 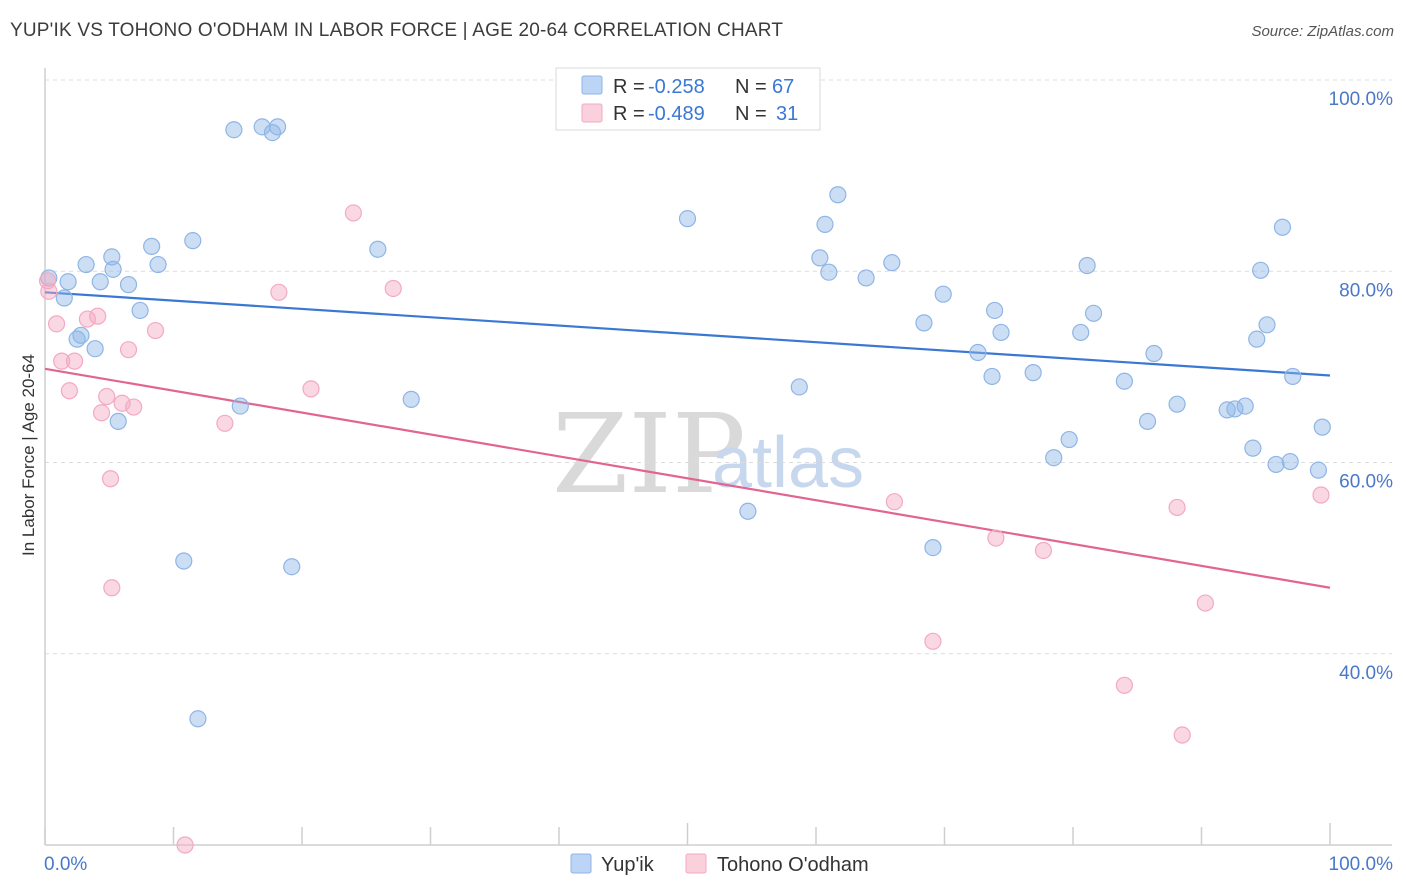 I want to click on legend-bottom: Yup'ik Tohono O'odham, so click(x=719, y=864).